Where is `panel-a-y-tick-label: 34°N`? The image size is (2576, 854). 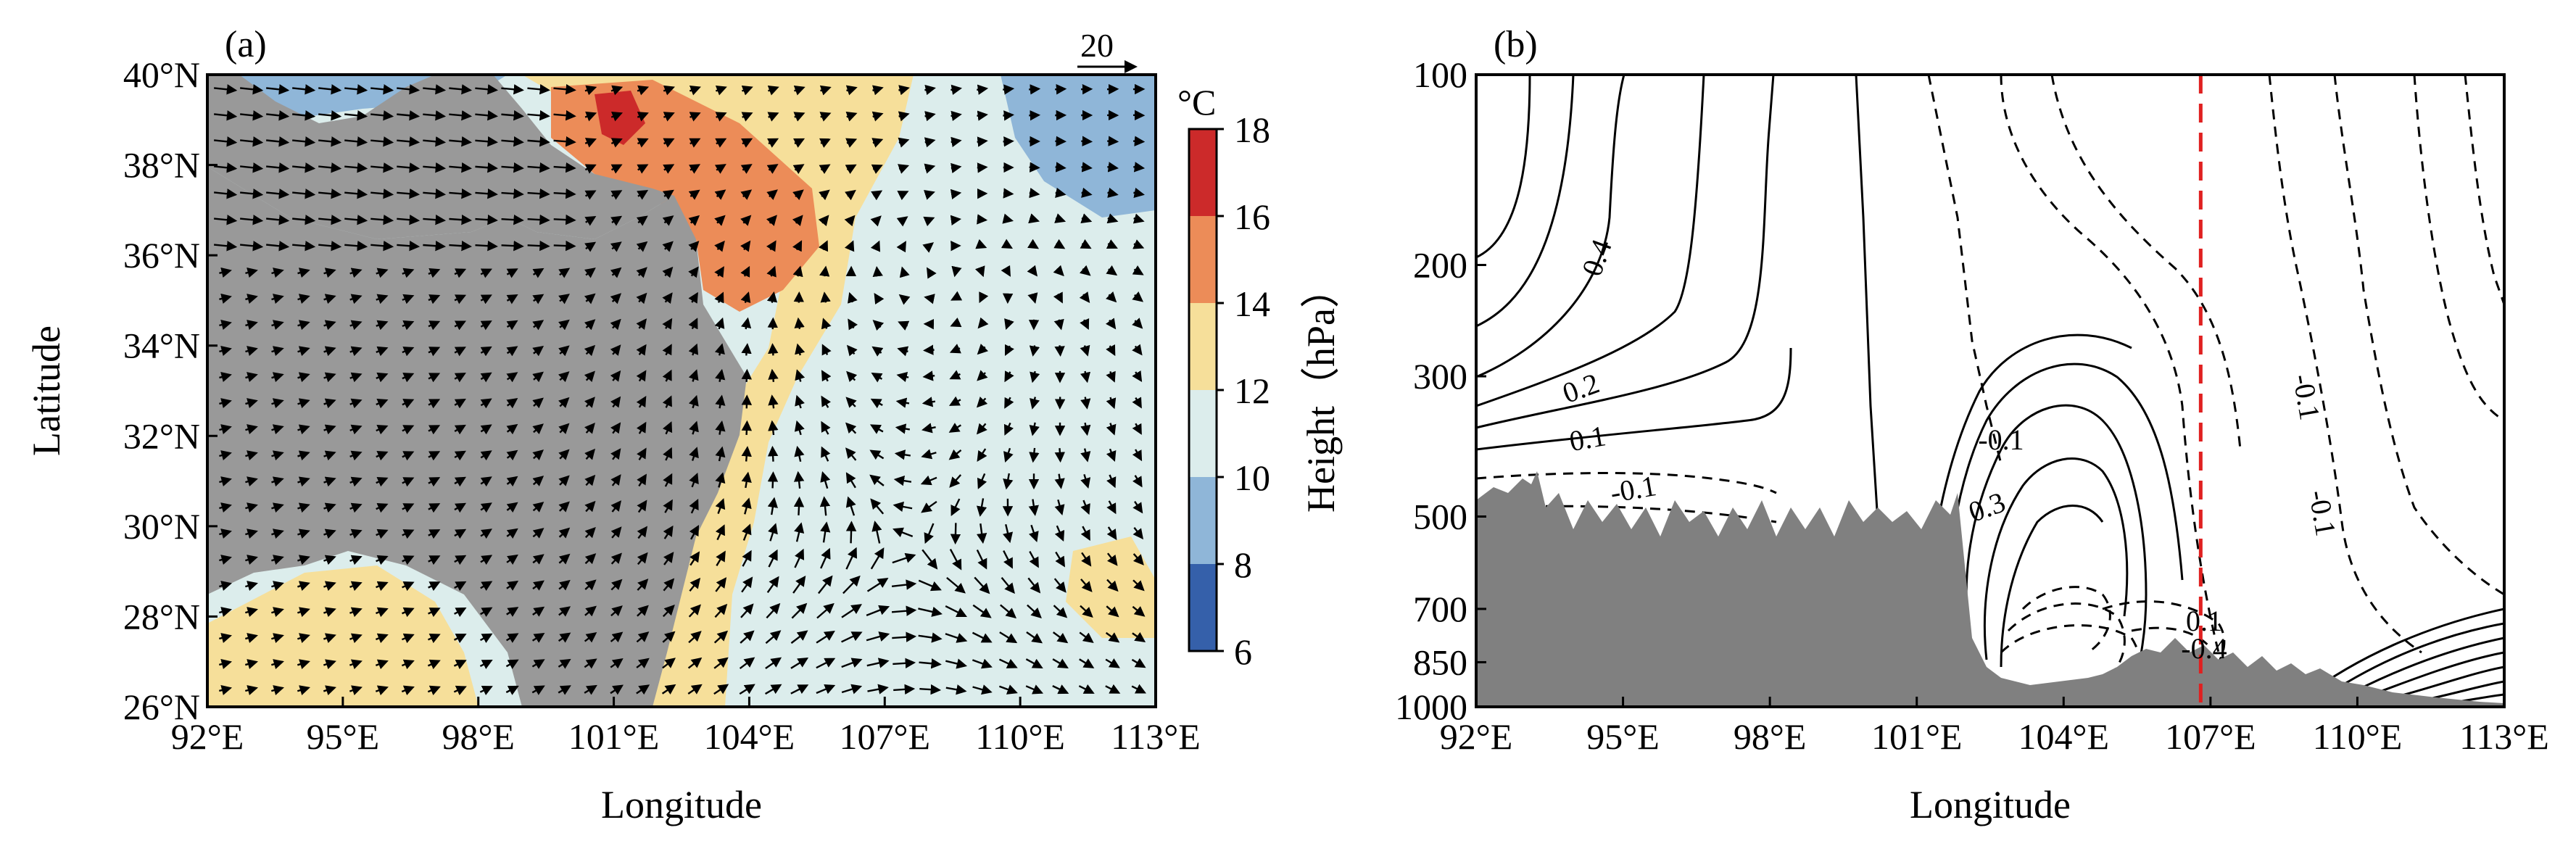 panel-a-y-tick-label: 34°N is located at coordinates (161, 346).